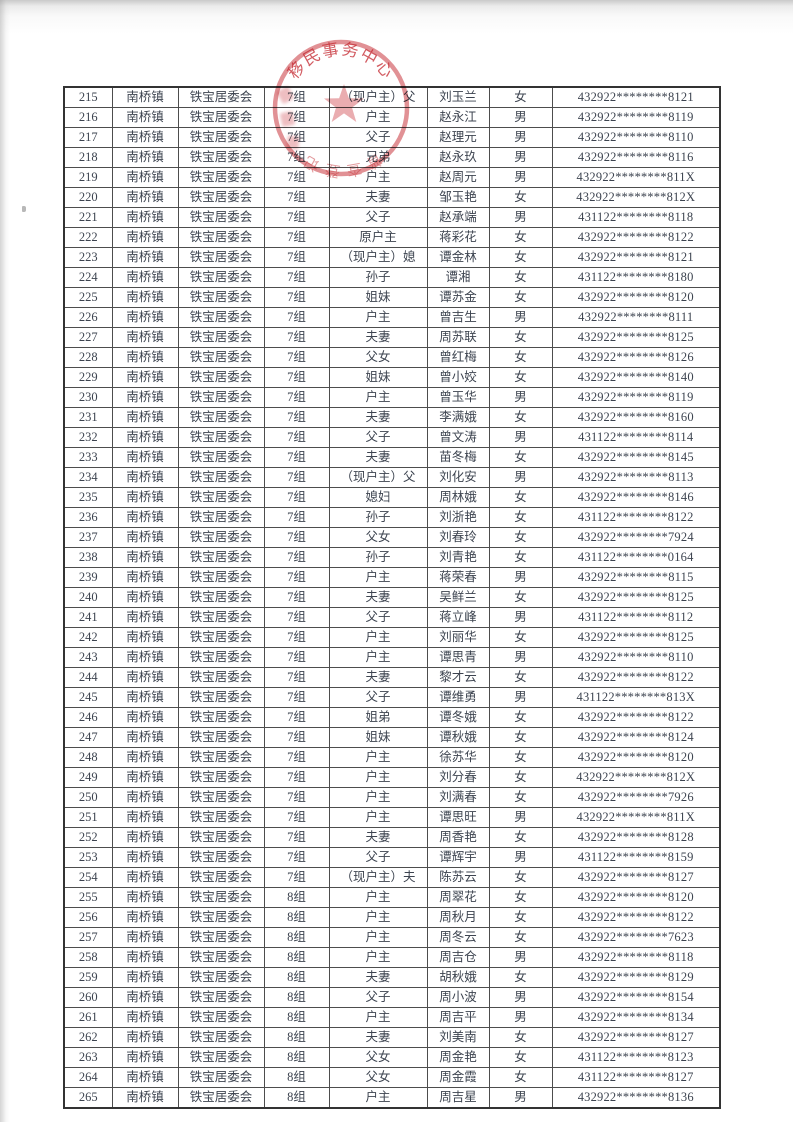 The image size is (793, 1122). Describe the element at coordinates (88, 917) in the screenshot. I see `cell-seq: 256` at that location.